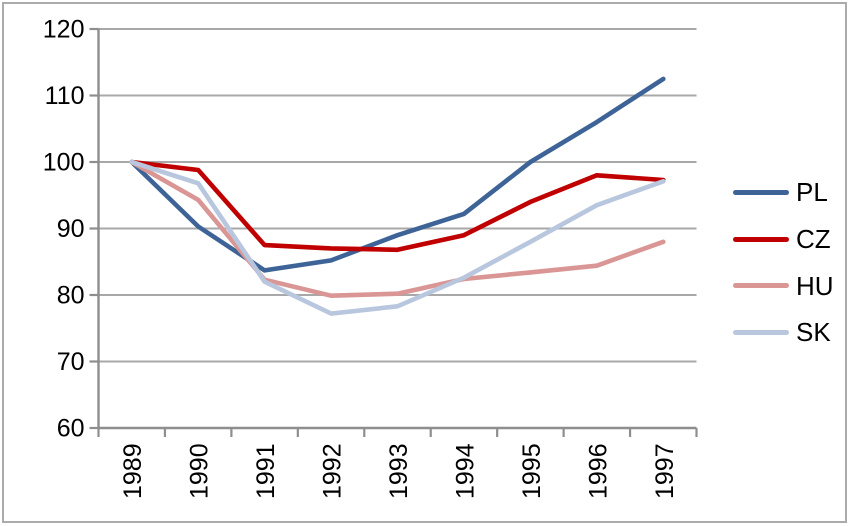 The image size is (850, 526). I want to click on legend-label-pl: PL, so click(812, 192).